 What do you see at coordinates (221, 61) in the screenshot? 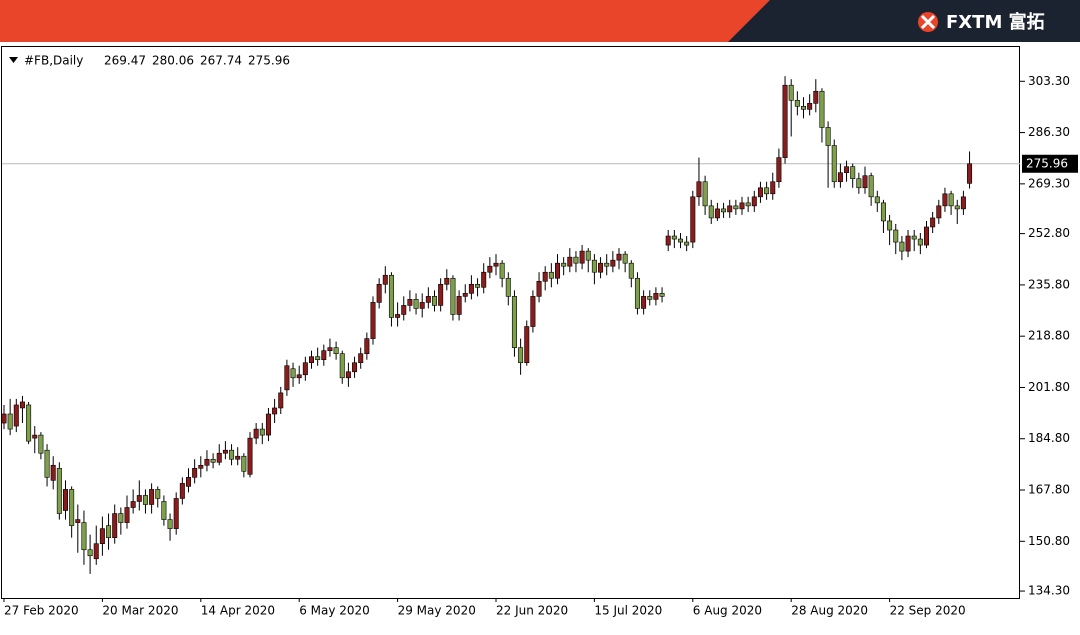
I see `ohlc-low: 267.74` at bounding box center [221, 61].